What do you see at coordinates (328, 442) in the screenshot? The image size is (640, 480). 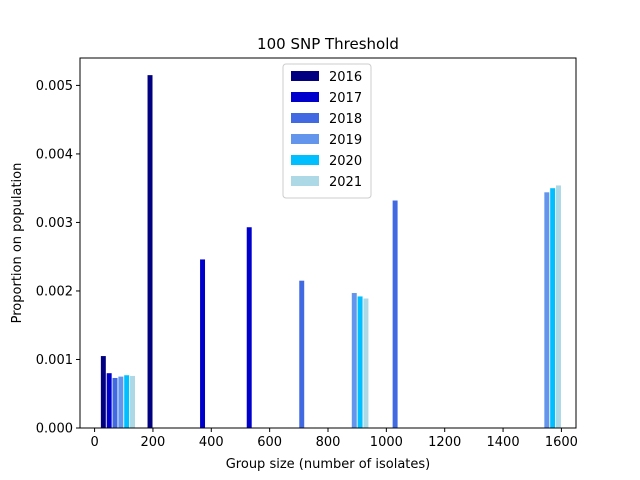 I see `x-tick-label: 800` at bounding box center [328, 442].